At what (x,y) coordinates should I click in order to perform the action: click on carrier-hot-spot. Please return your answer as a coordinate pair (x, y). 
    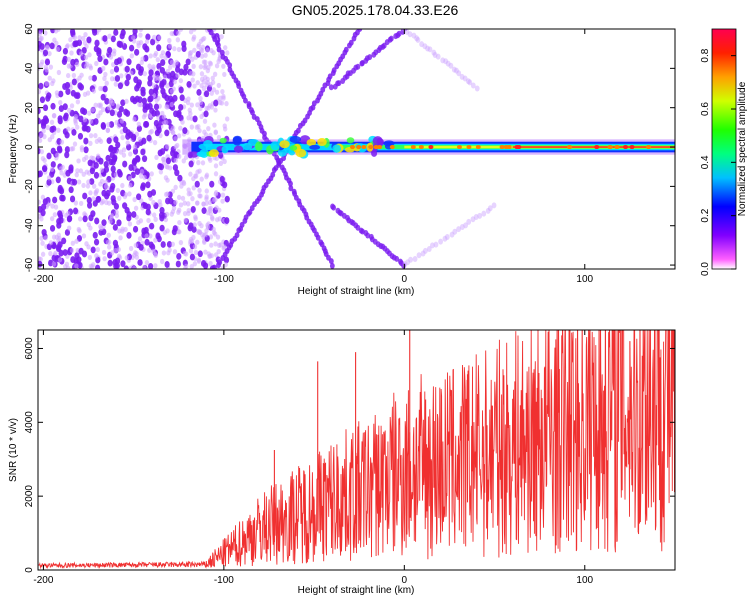
    Looking at the image, I should click on (517, 147).